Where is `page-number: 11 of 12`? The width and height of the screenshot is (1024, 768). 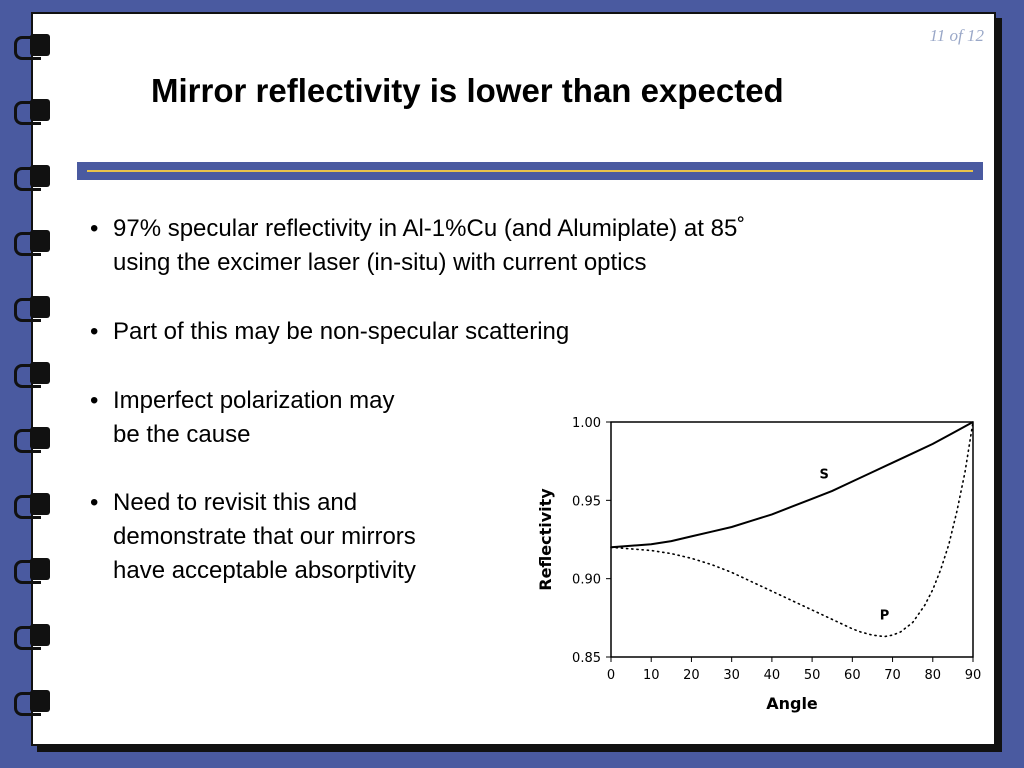
page-number: 11 of 12 is located at coordinates (956, 35).